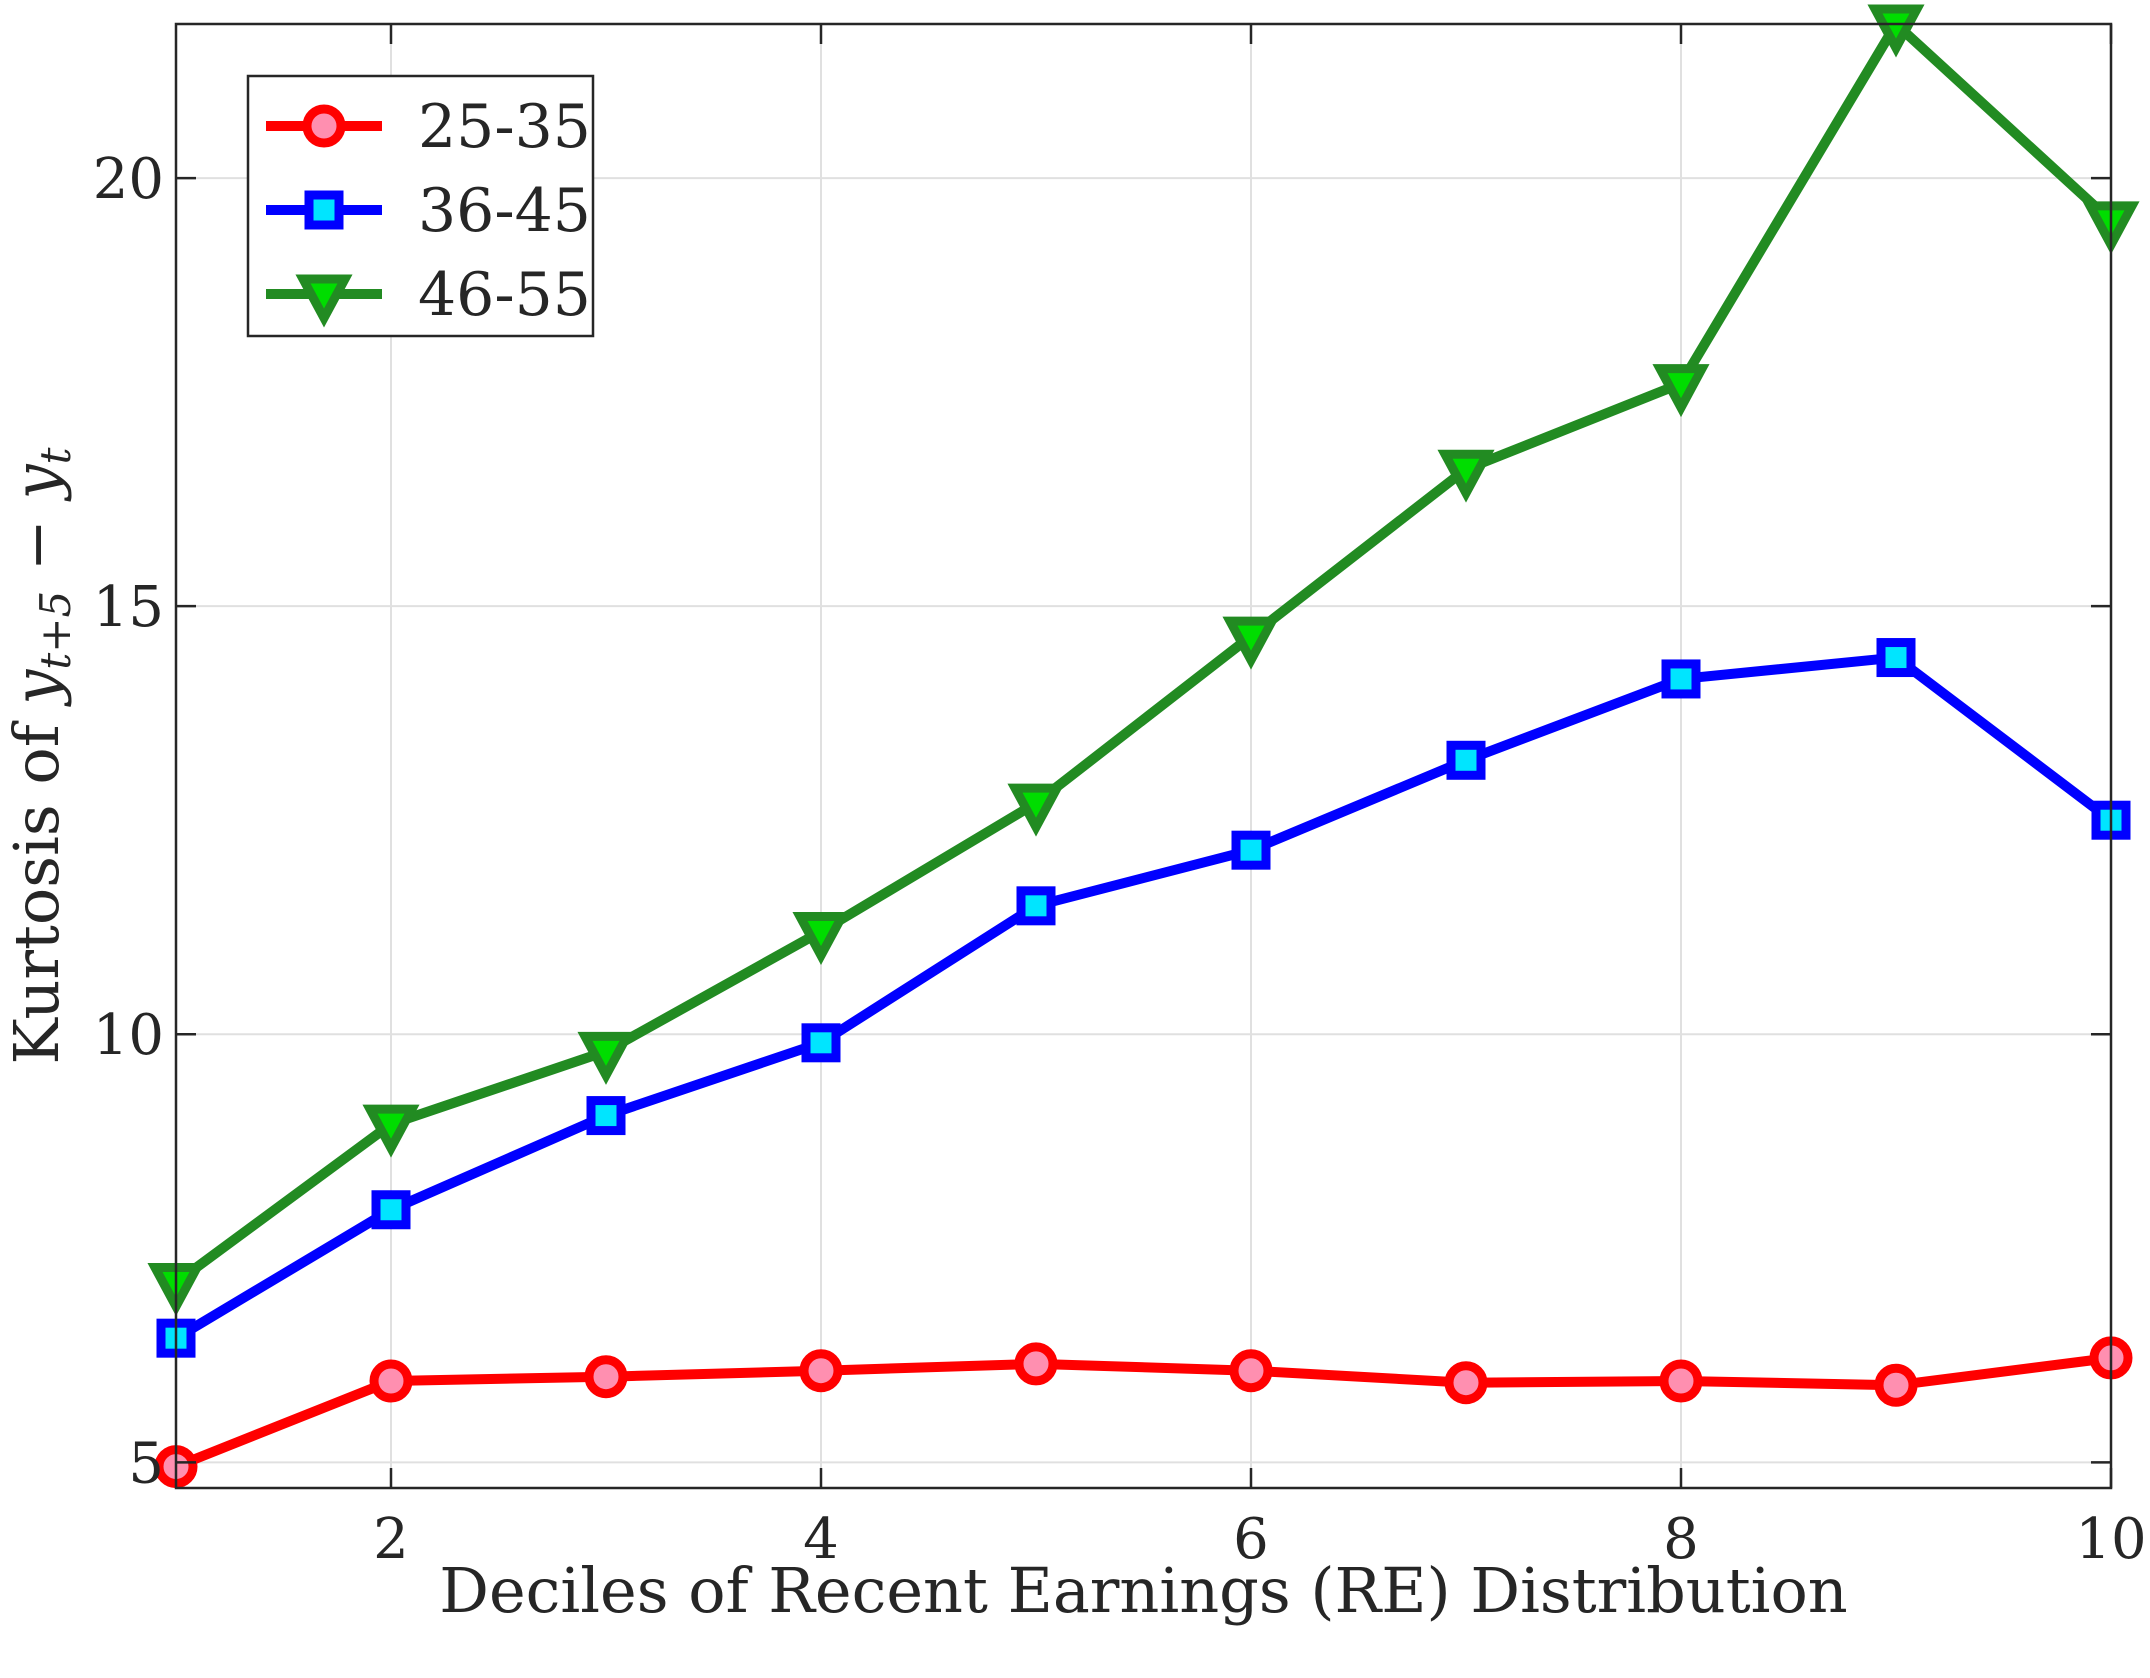 Image resolution: width=2150 pixels, height=1678 pixels. What do you see at coordinates (1681, 1539) in the screenshot?
I see `x-tick-label: 8` at bounding box center [1681, 1539].